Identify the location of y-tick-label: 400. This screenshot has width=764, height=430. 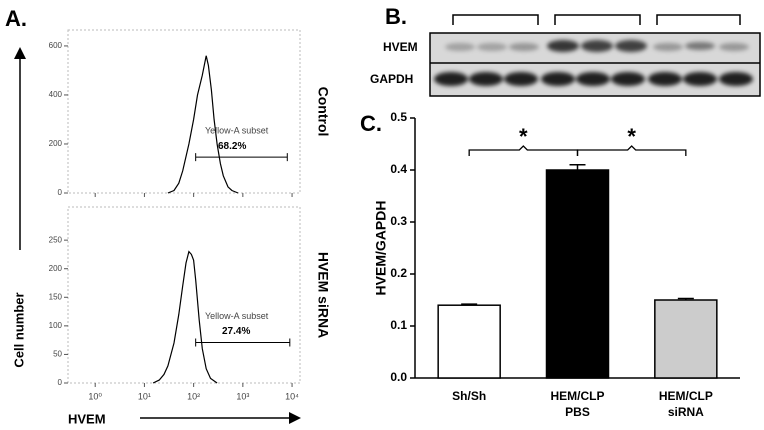
(56, 94).